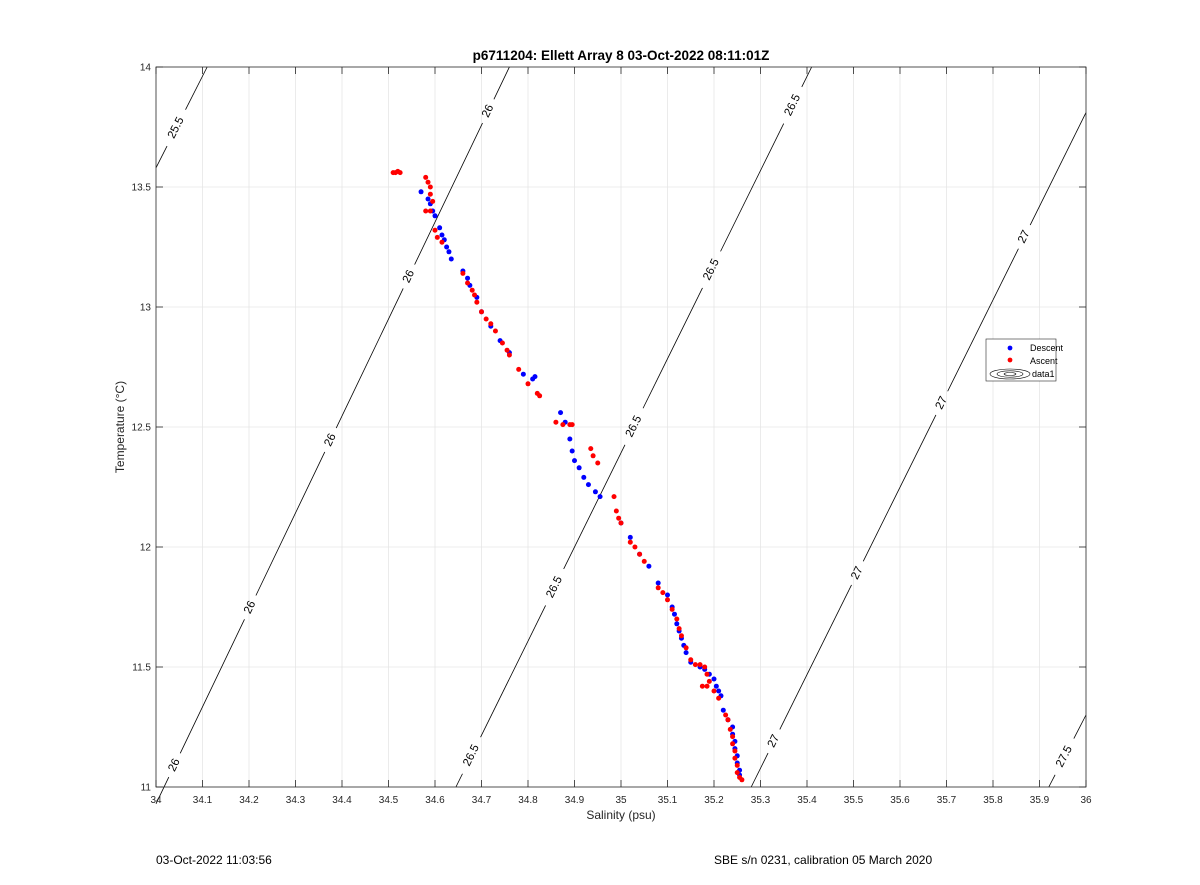 The width and height of the screenshot is (1200, 885). Describe the element at coordinates (142, 428) in the screenshot. I see `y-tick-label: 12.5` at that location.